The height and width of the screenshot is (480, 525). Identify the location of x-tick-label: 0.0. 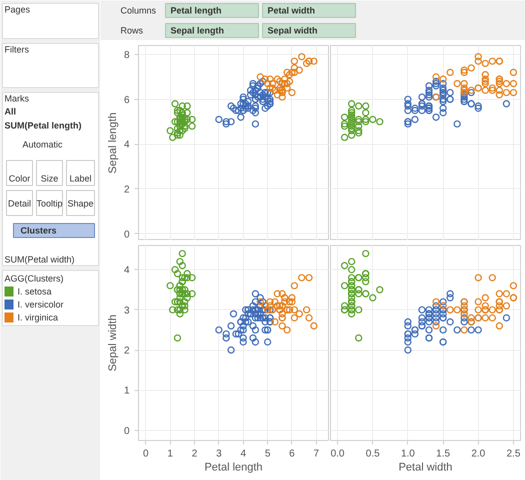
(337, 454).